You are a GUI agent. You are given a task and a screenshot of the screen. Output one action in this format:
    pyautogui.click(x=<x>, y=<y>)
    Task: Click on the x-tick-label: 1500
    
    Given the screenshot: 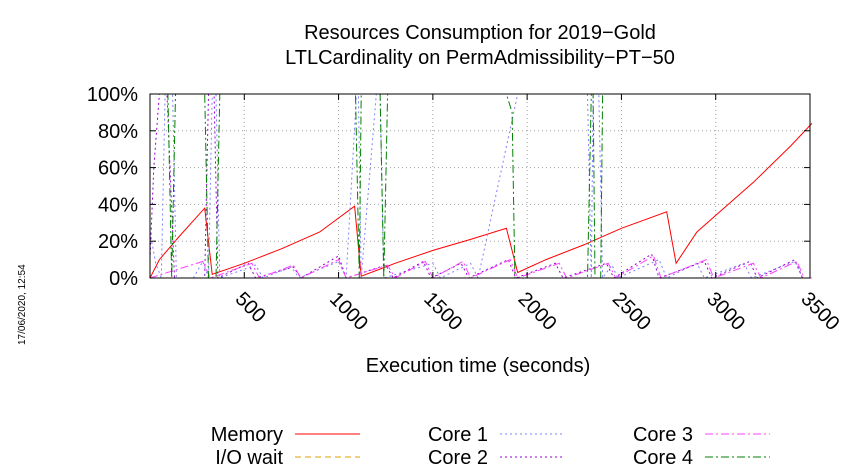 What is the action you would take?
    pyautogui.click(x=442, y=311)
    